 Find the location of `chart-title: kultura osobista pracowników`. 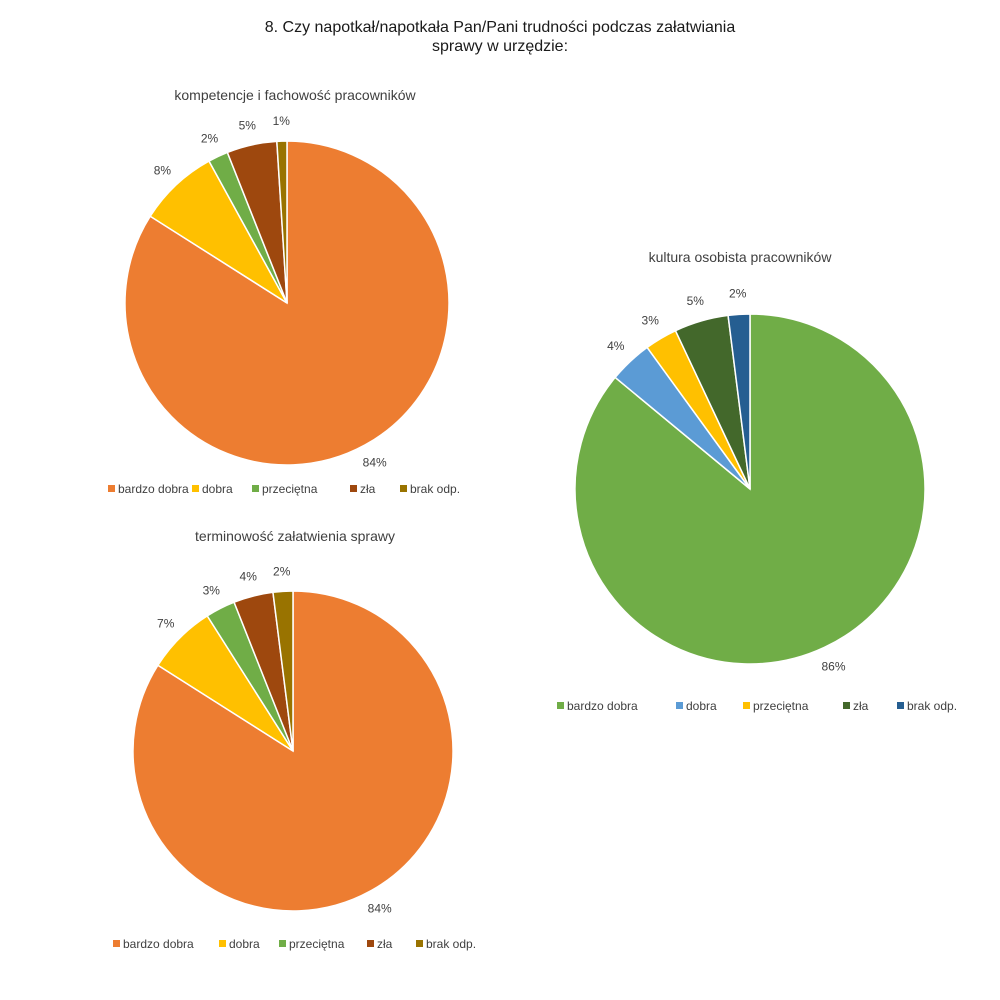

chart-title: kultura osobista pracowników is located at coordinates (741, 257).